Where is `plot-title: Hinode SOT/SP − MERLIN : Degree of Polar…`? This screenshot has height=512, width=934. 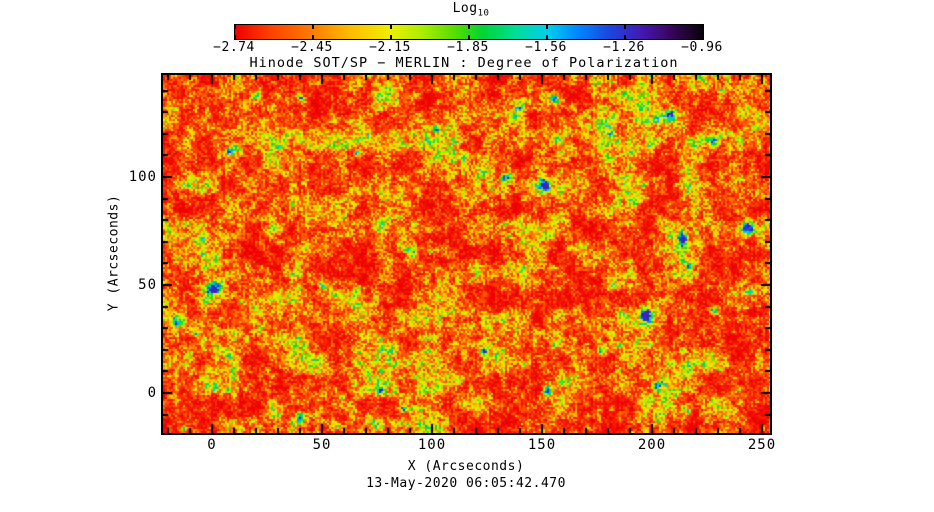 plot-title: Hinode SOT/SP − MERLIN : Degree of Polar… is located at coordinates (464, 63).